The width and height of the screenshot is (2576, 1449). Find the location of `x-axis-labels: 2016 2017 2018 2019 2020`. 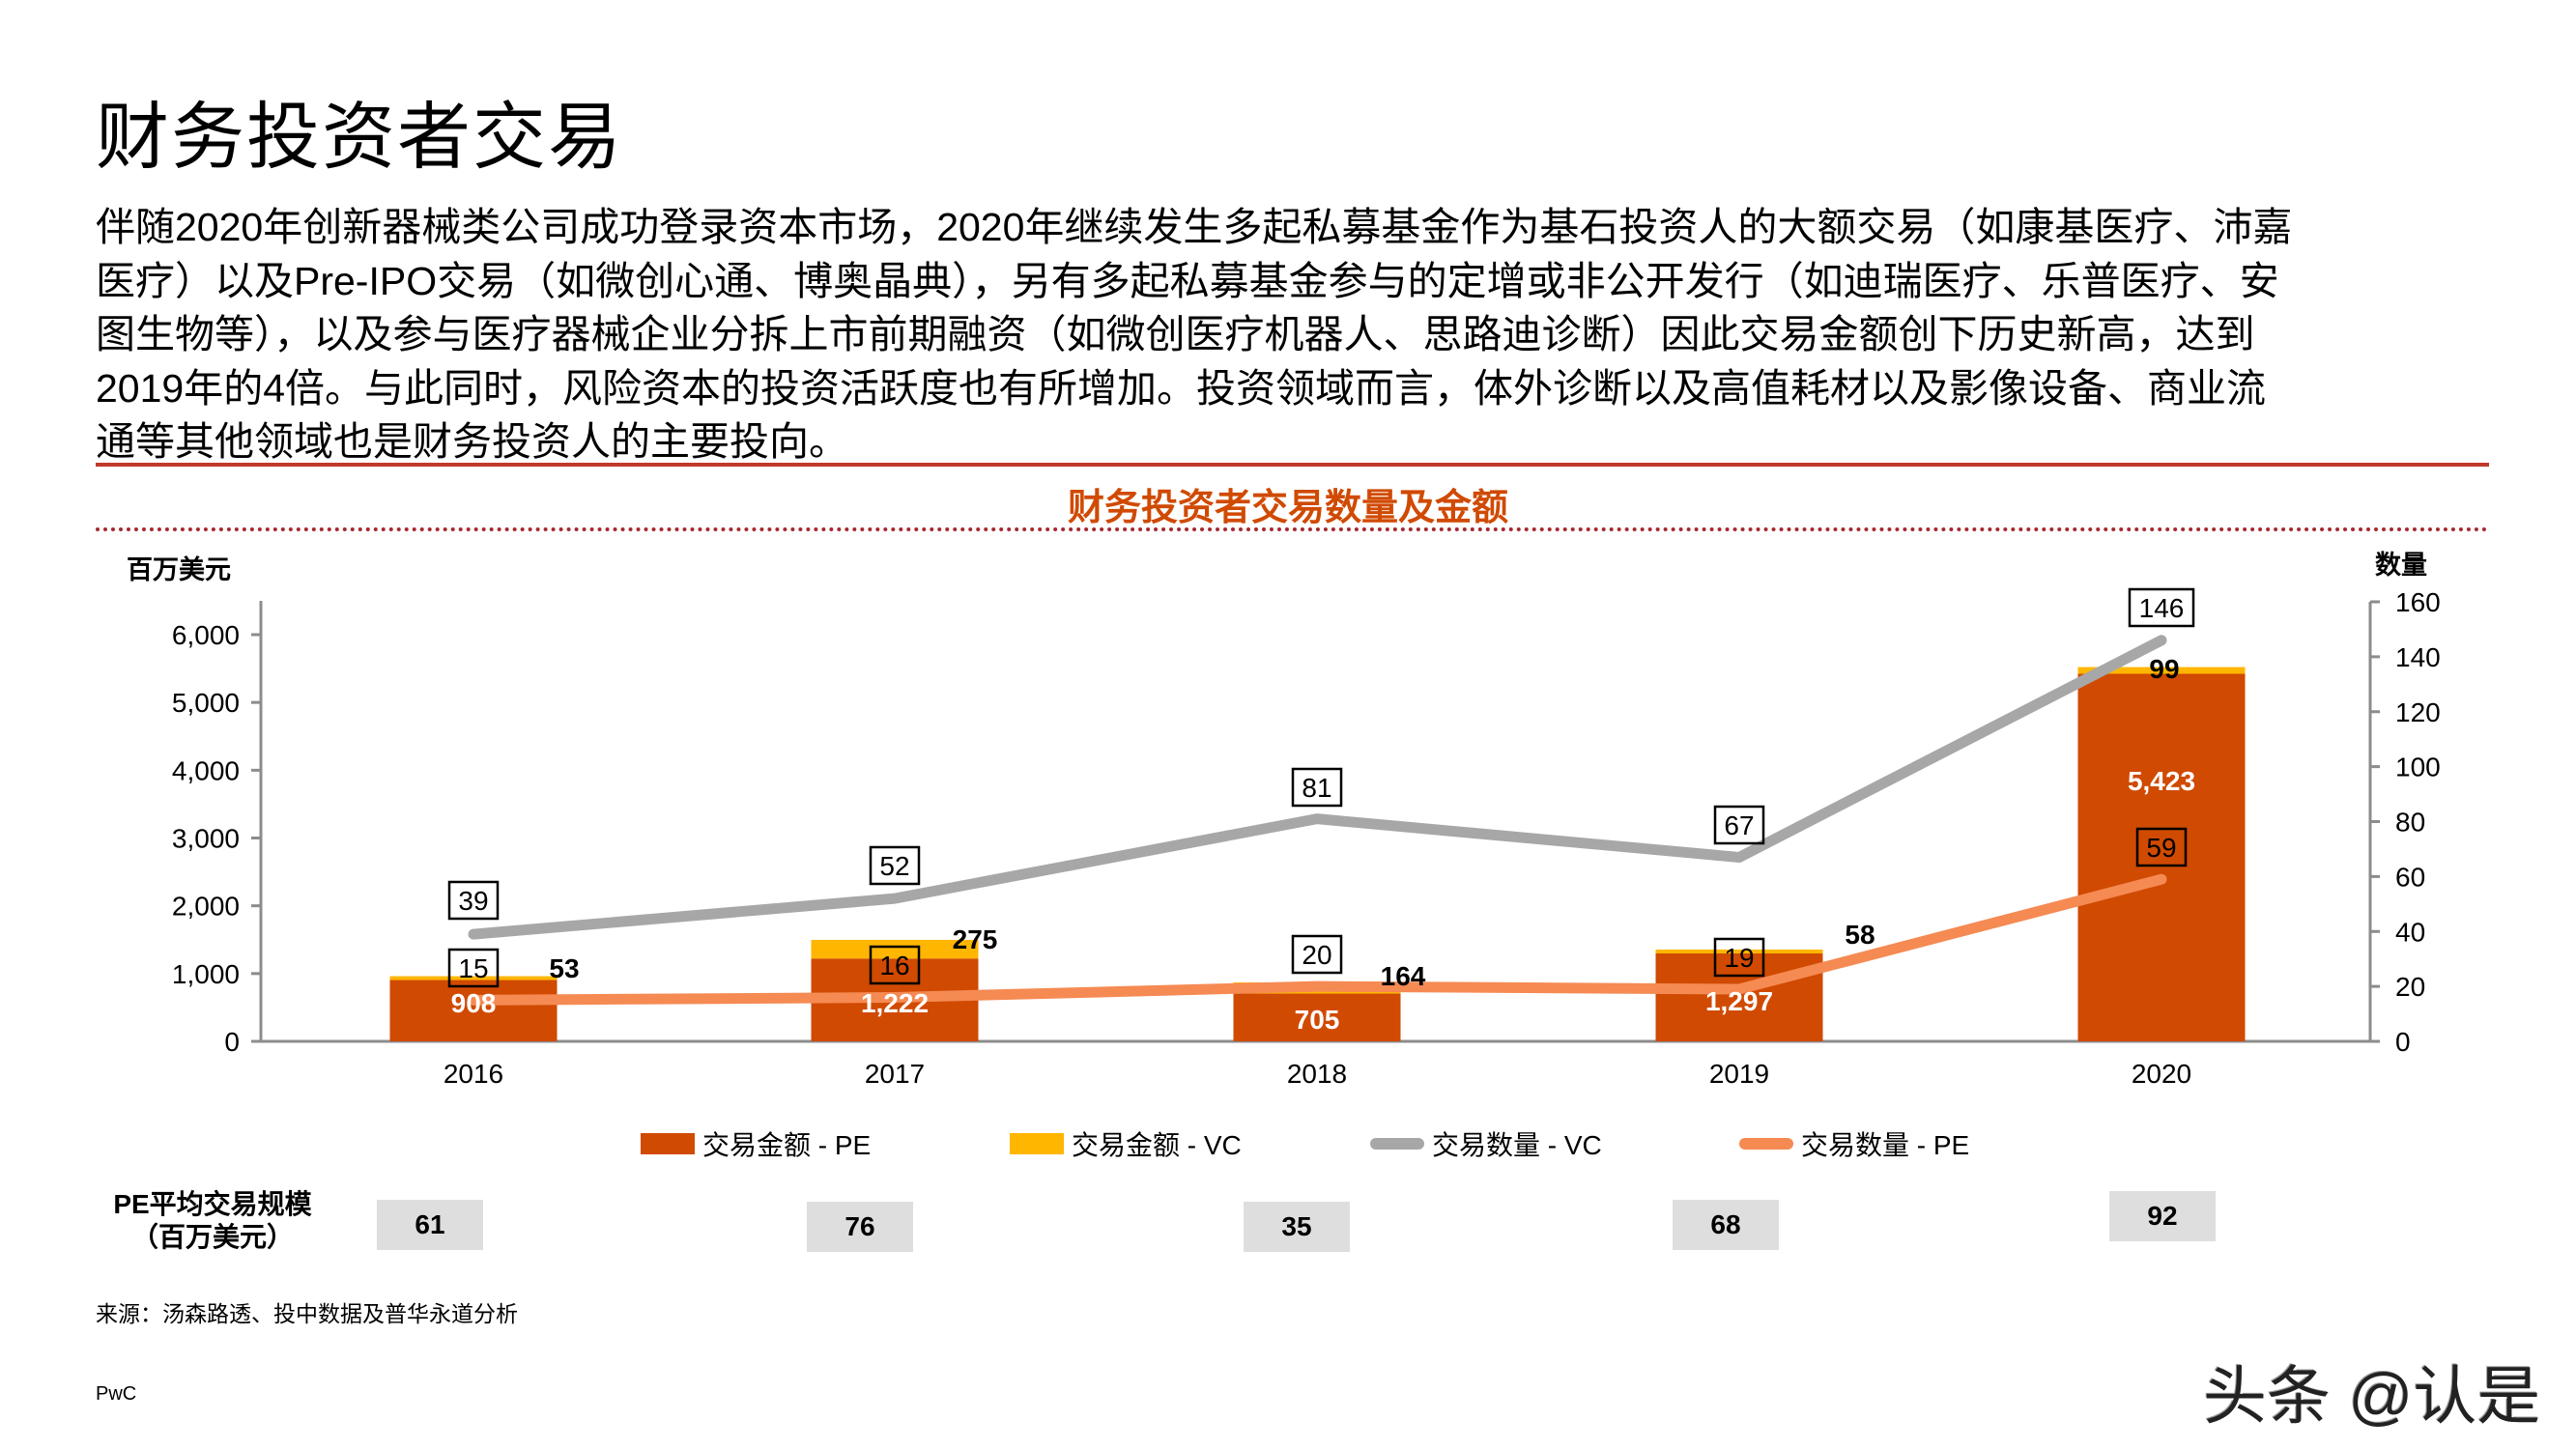

x-axis-labels: 2016 2017 2018 2019 2020 is located at coordinates (1318, 1074).